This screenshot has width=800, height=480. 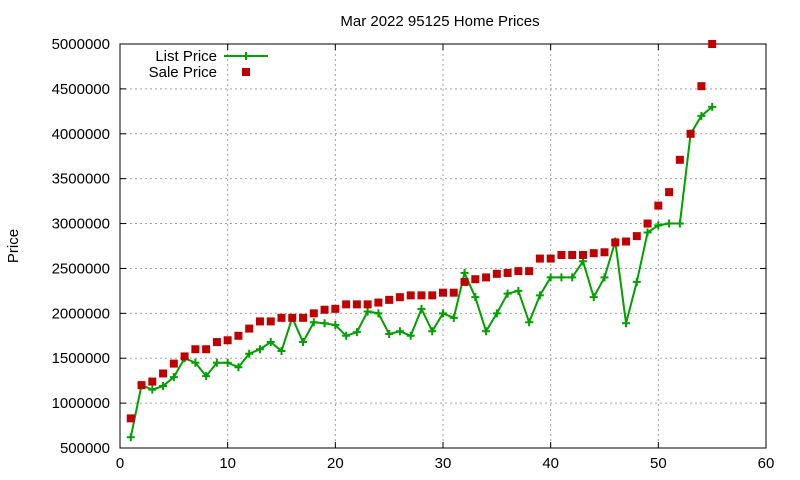 What do you see at coordinates (85, 448) in the screenshot?
I see `y-tick-label: 500000` at bounding box center [85, 448].